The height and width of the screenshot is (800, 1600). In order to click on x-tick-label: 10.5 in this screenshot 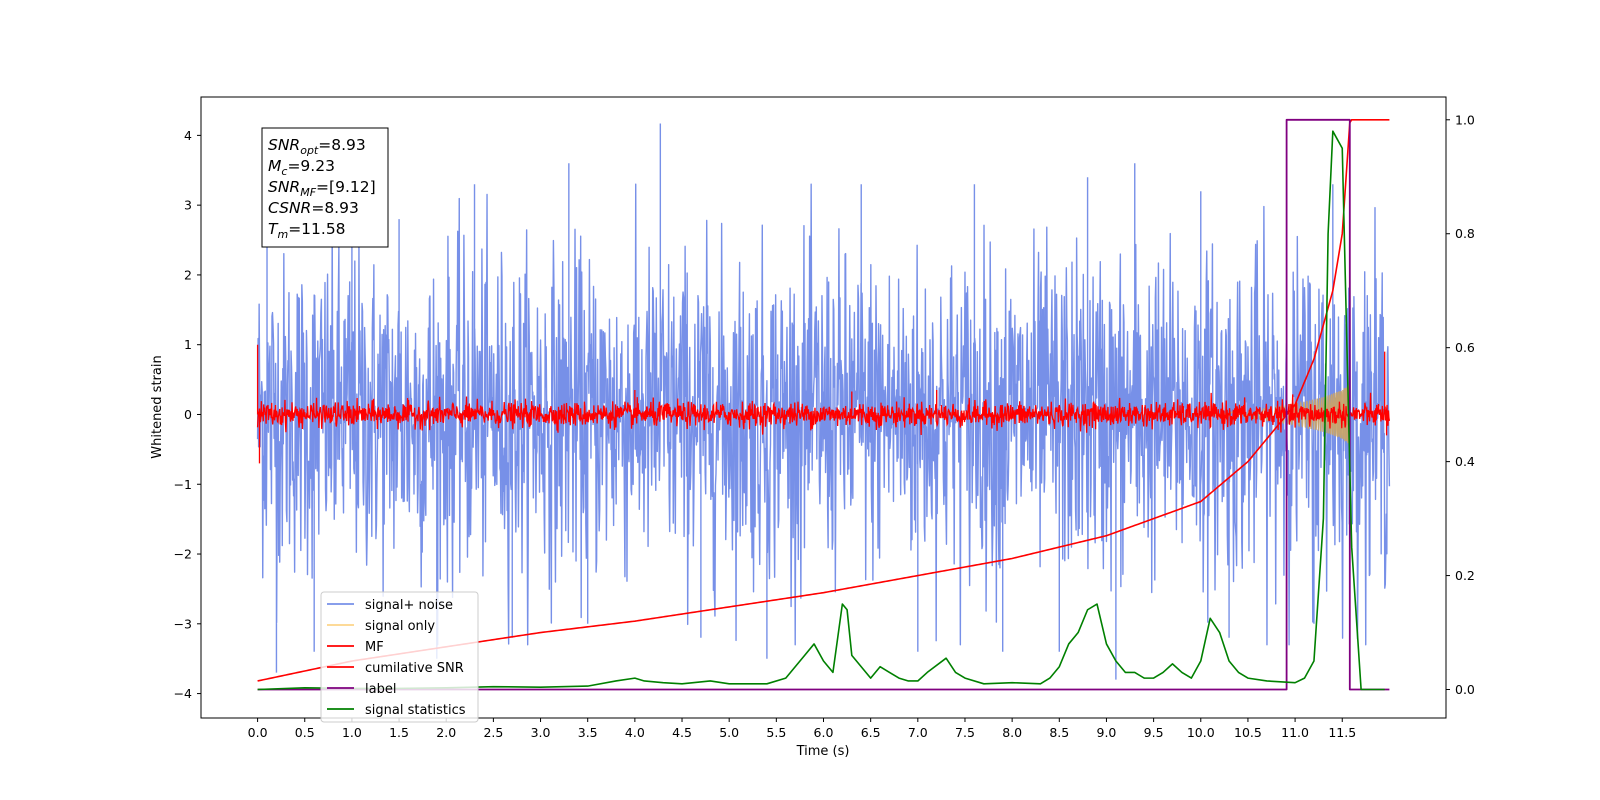, I will do `click(1248, 732)`.